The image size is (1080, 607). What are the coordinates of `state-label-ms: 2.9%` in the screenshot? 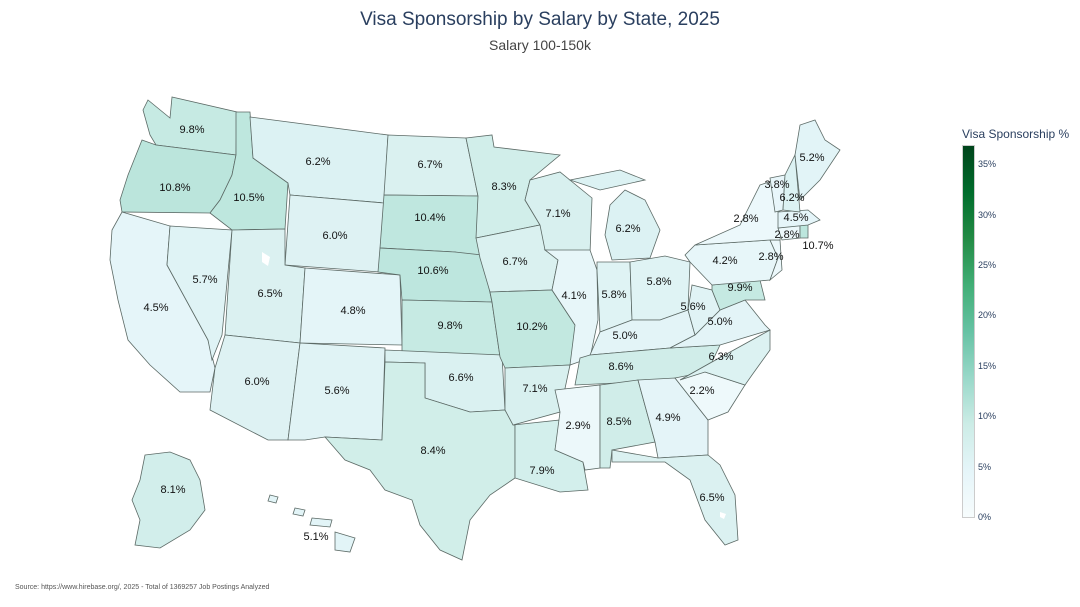 It's located at (577, 426).